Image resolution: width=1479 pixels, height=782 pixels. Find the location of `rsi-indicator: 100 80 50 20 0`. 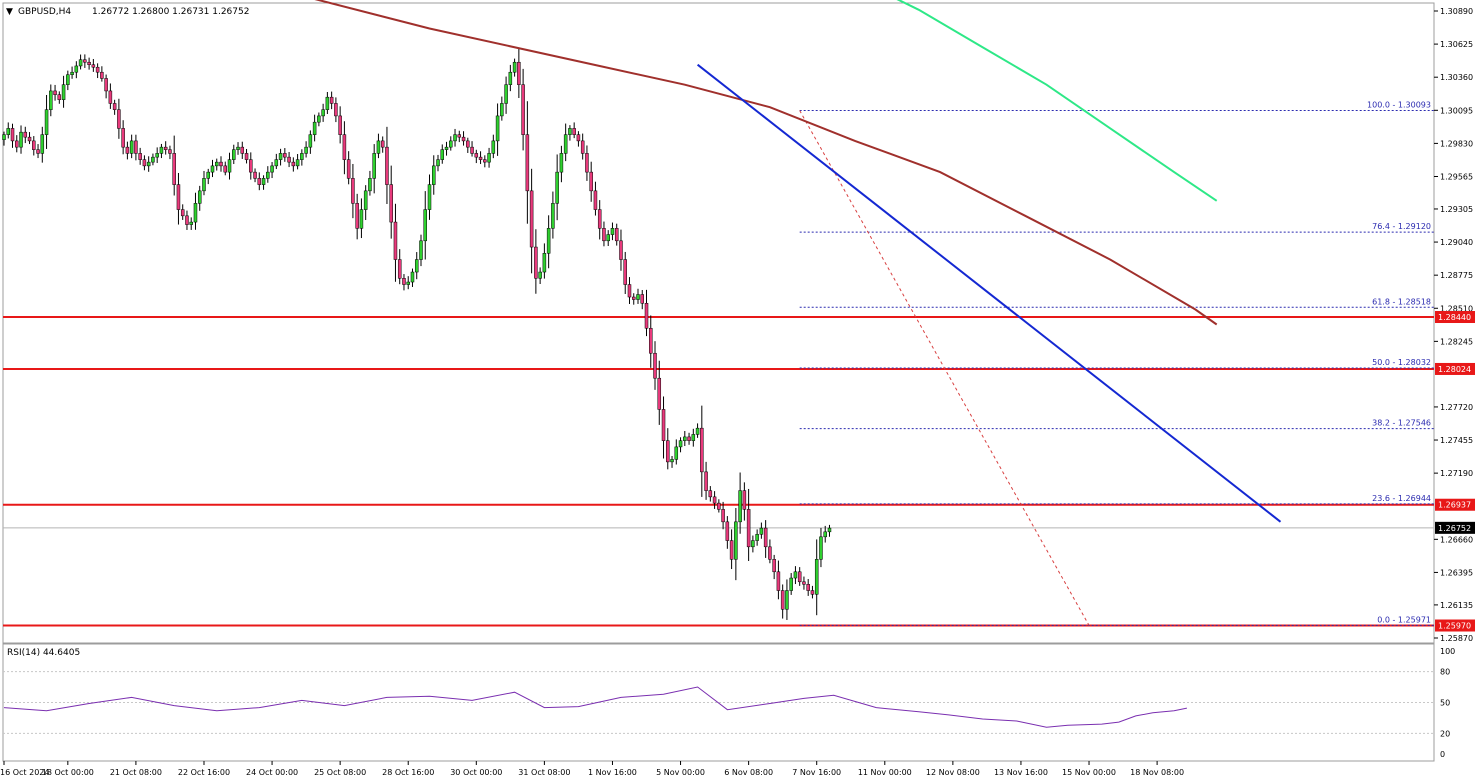

rsi-indicator: 100 80 50 20 0 is located at coordinates (729, 703).